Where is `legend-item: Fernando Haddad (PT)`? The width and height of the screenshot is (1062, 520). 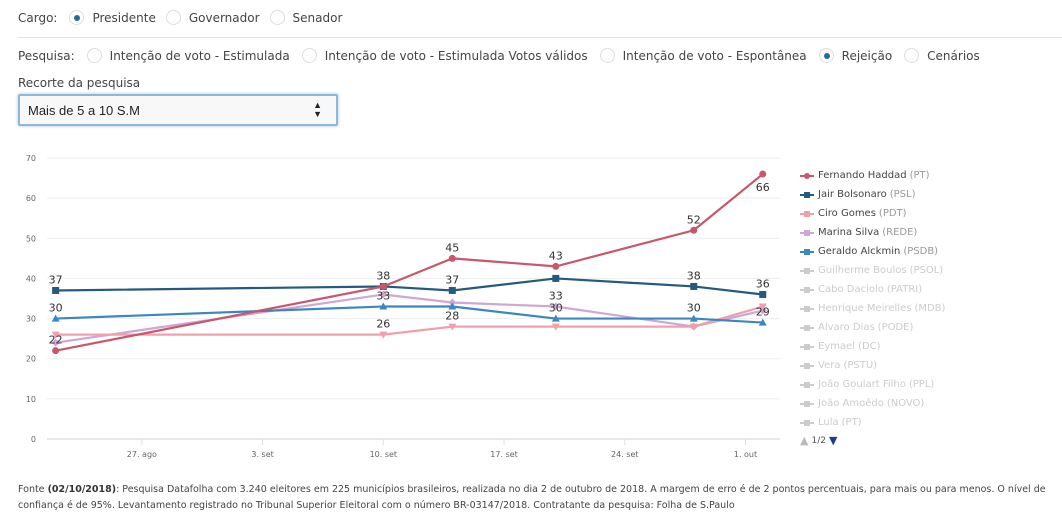 legend-item: Fernando Haddad (PT) is located at coordinates (872, 175).